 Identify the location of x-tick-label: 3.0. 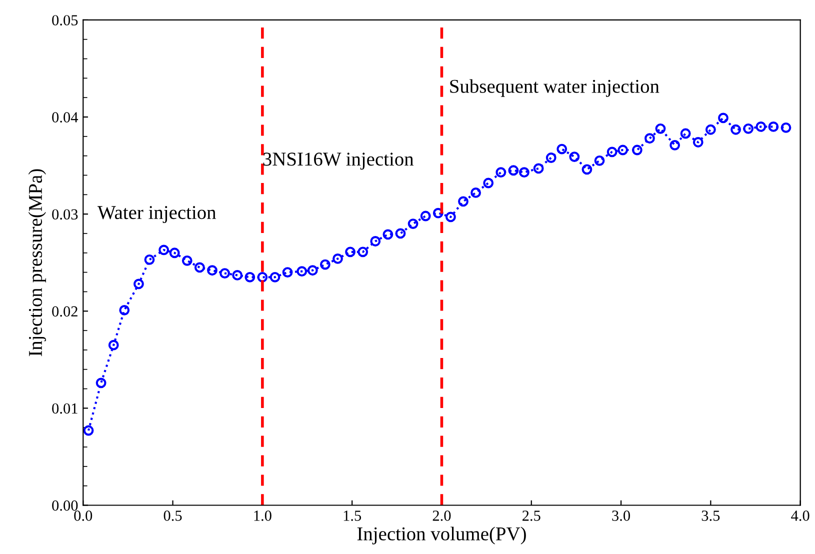
(621, 515).